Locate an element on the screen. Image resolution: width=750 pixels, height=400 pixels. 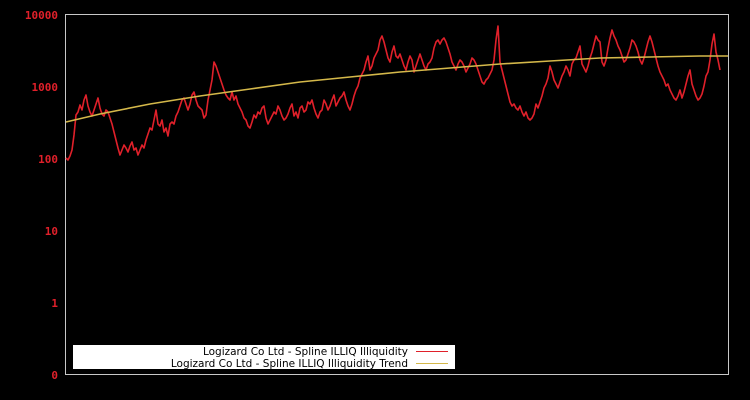
y-tick-100: 100 is located at coordinates (48, 159).